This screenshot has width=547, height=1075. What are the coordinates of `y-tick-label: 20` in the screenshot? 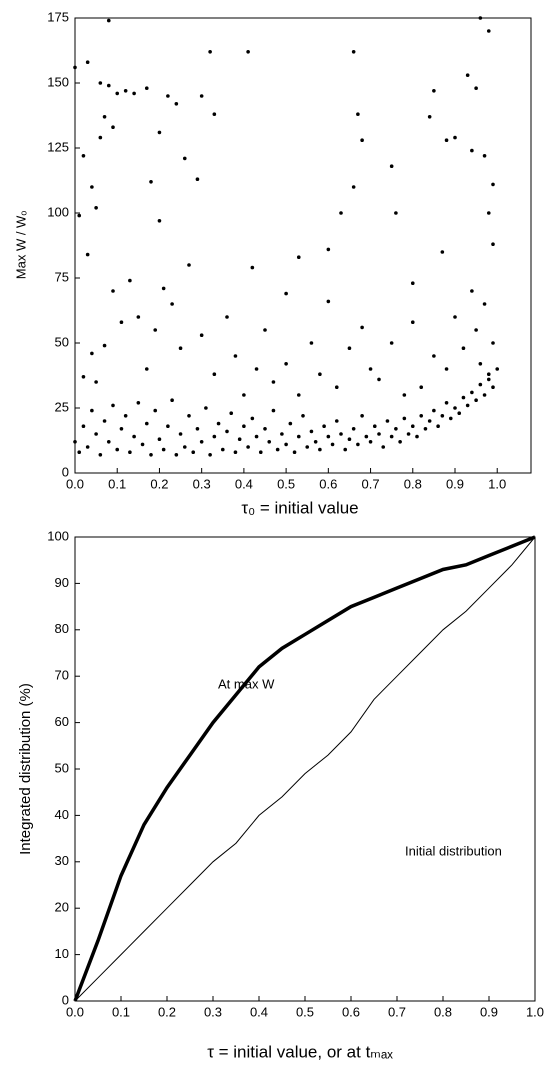 It's located at (62, 907).